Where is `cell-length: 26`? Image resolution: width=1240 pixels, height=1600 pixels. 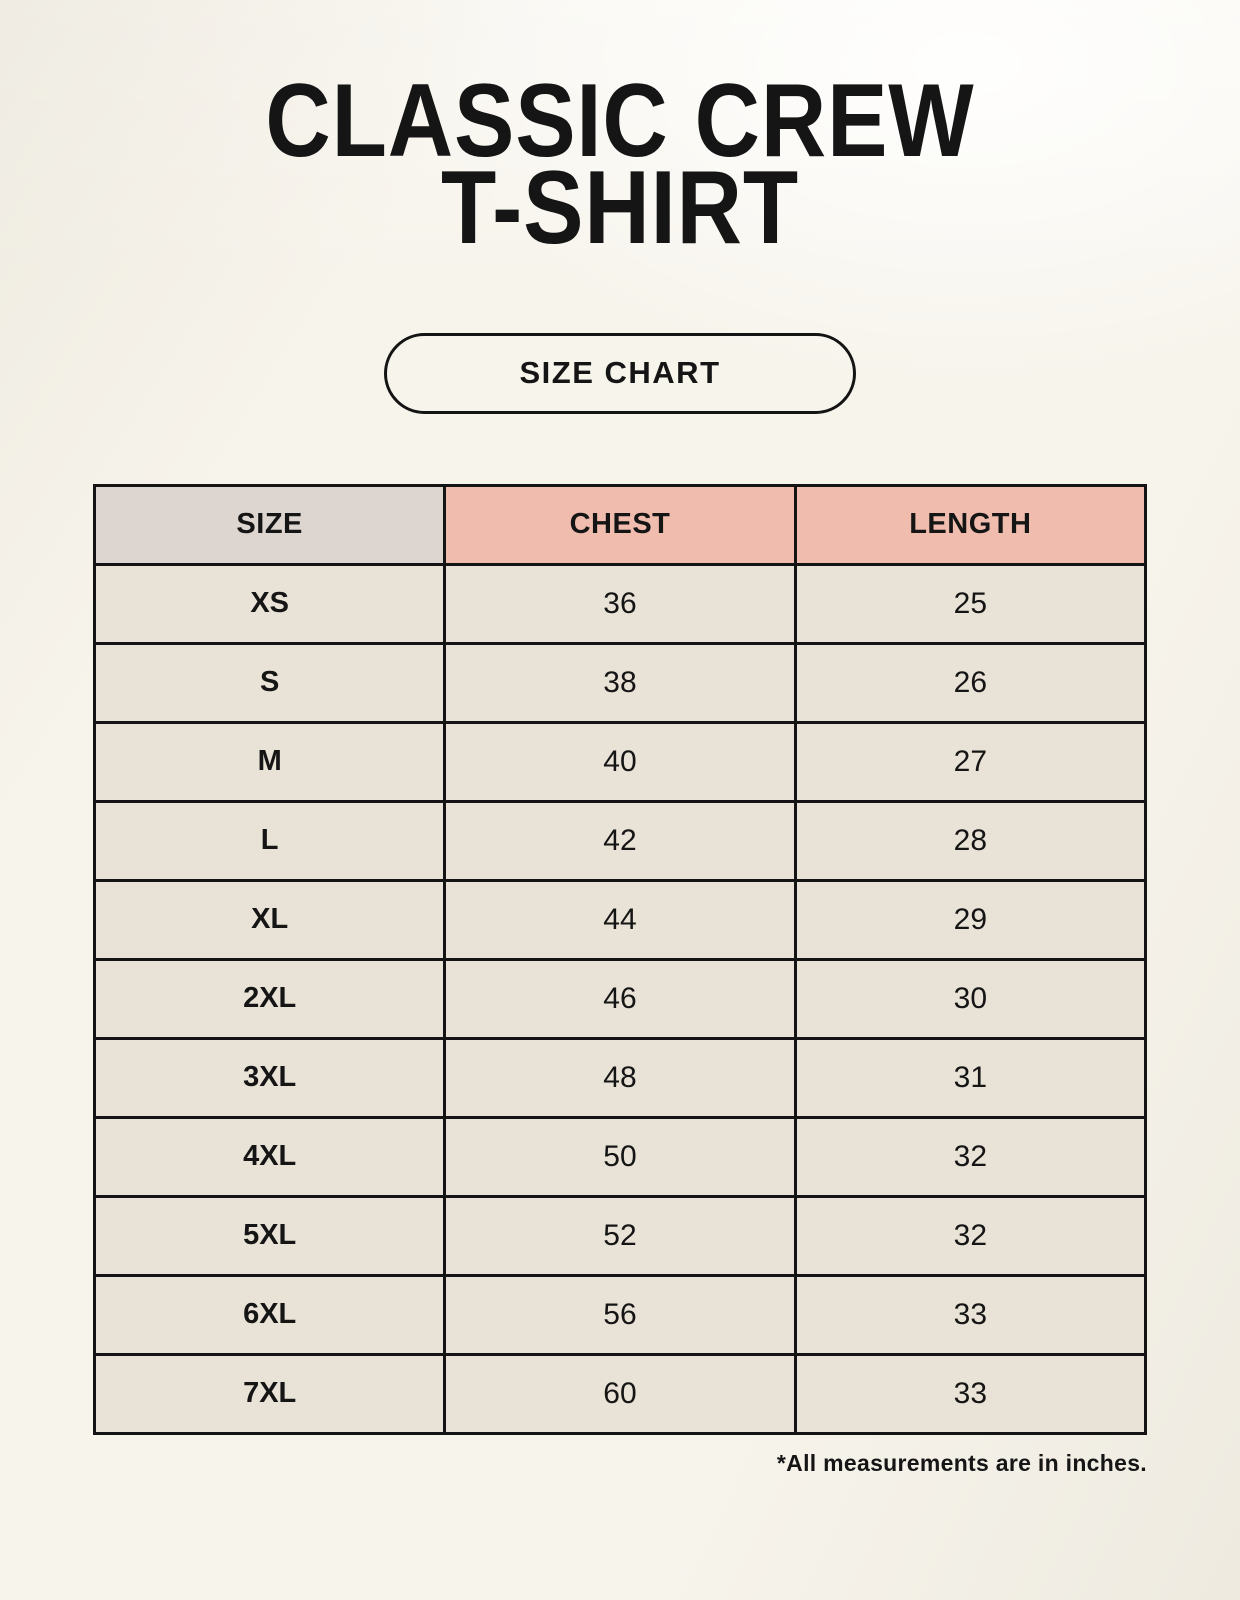 cell-length: 26 is located at coordinates (970, 682).